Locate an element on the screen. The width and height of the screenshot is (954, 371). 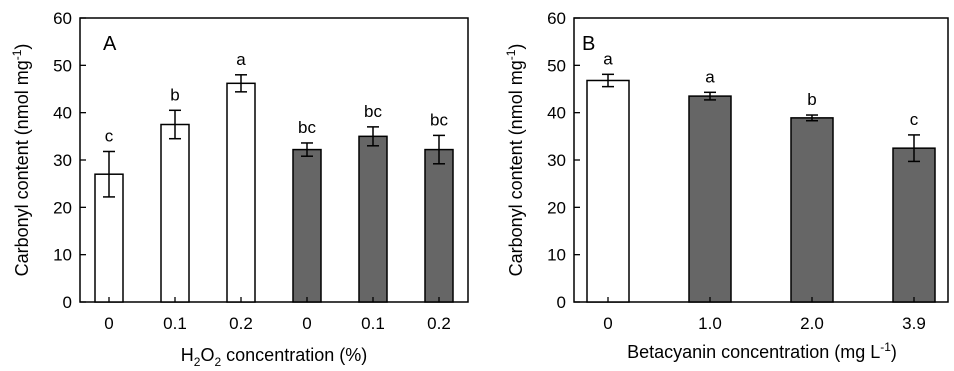
y-tick-label-b-0: 0 is located at coordinates (561, 302).